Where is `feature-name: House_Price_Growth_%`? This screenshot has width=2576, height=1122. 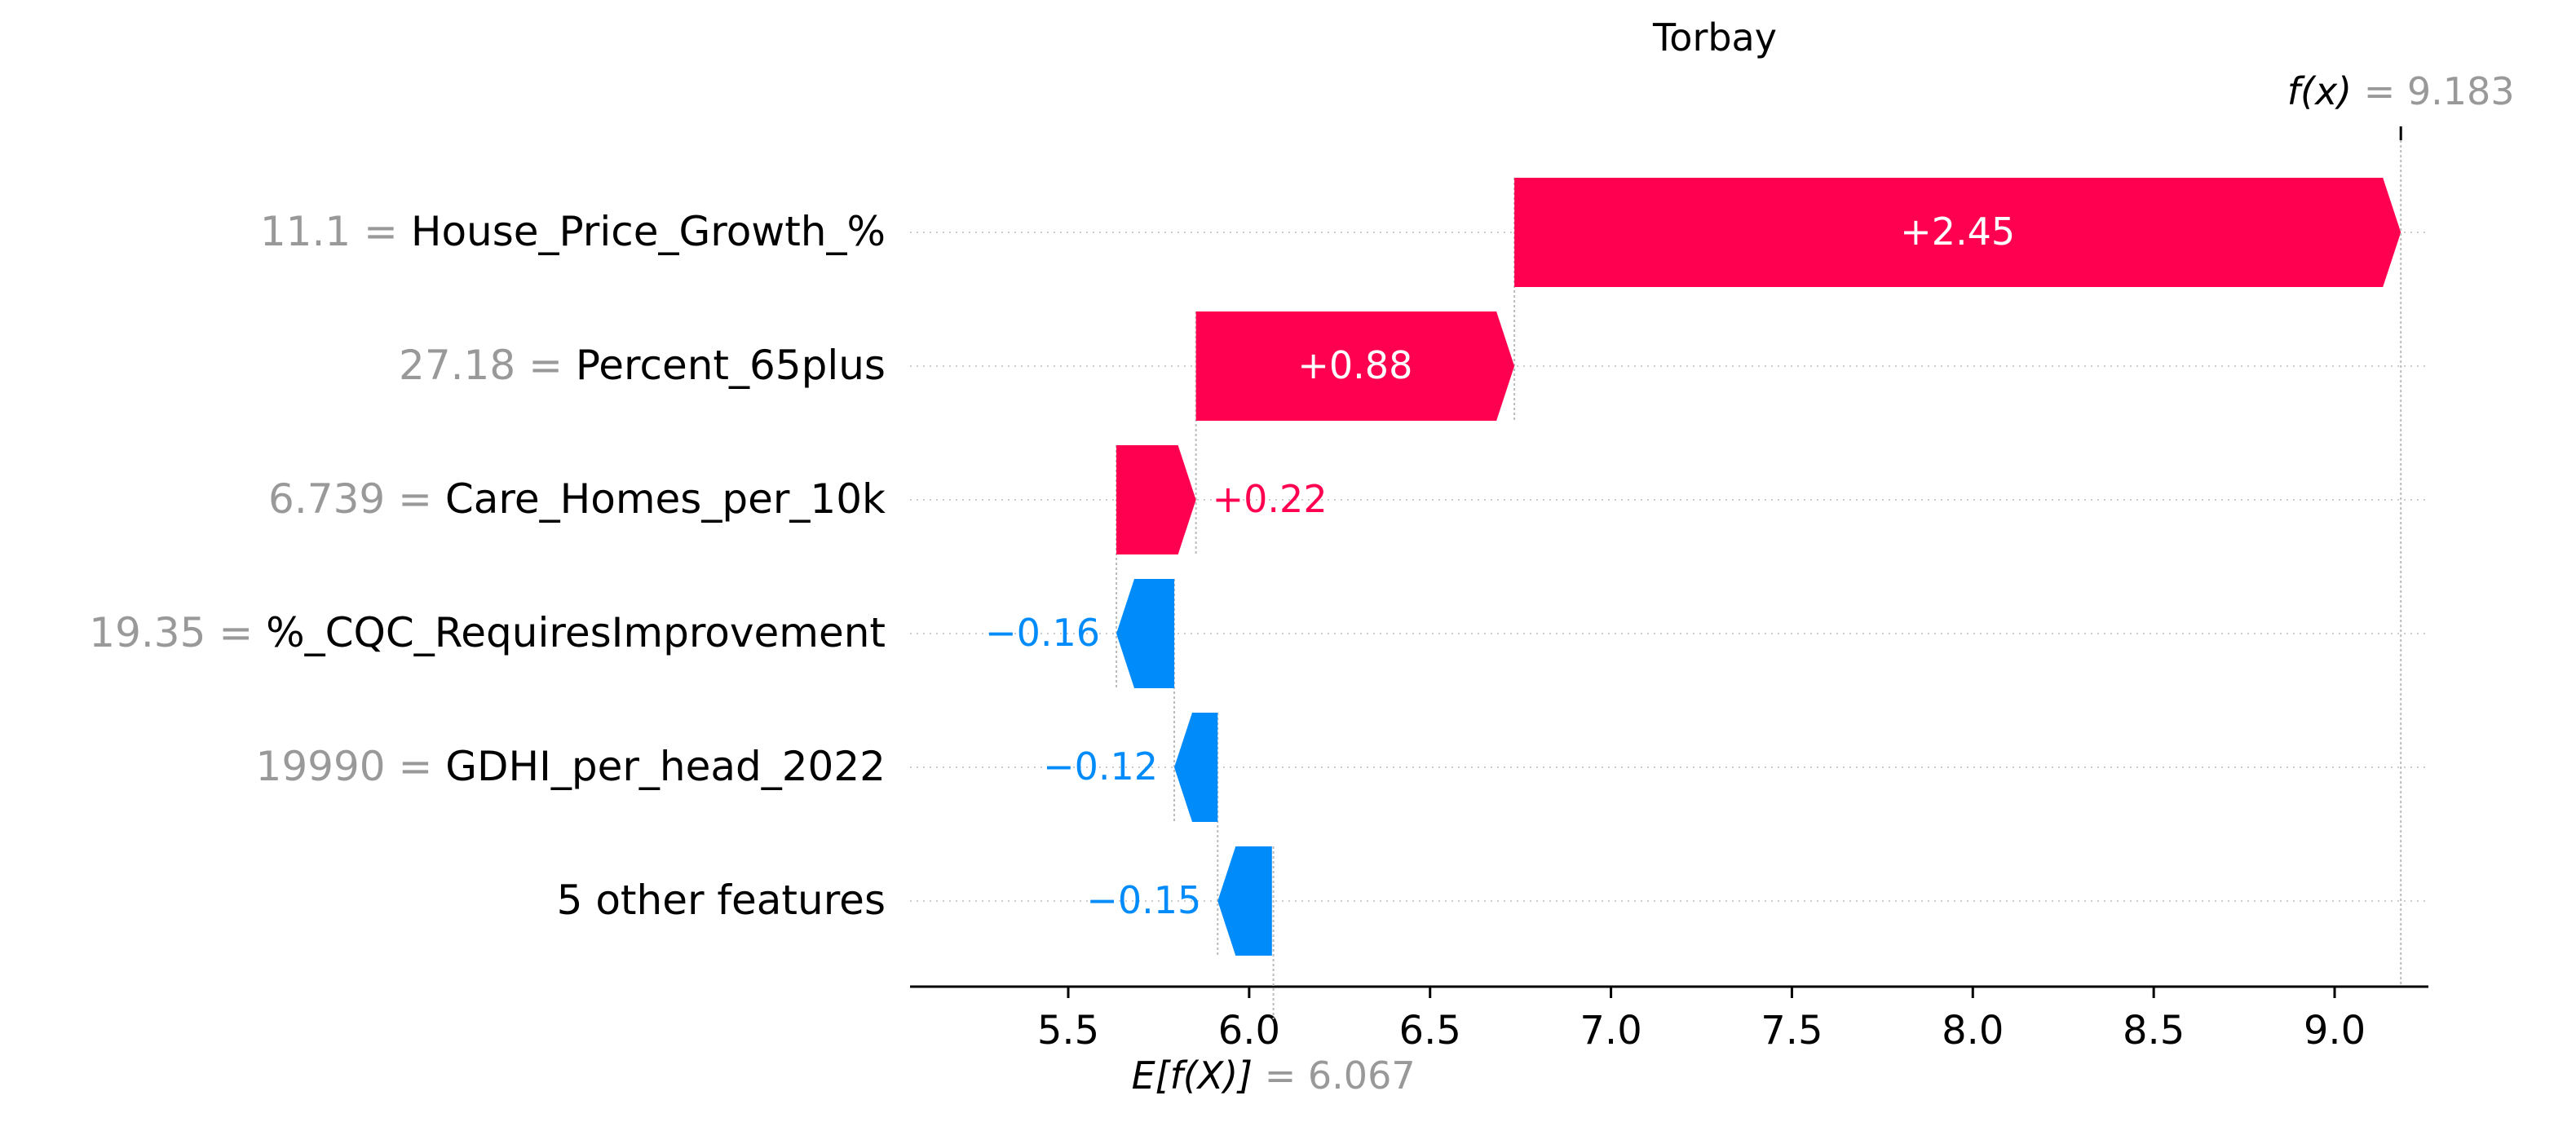
feature-name: House_Price_Growth_% is located at coordinates (648, 231).